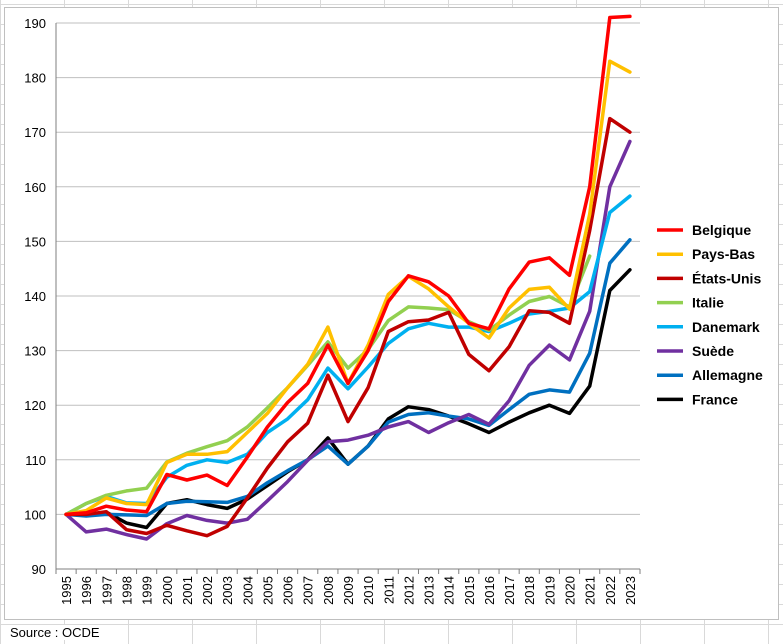 This screenshot has width=783, height=644. Describe the element at coordinates (267, 590) in the screenshot. I see `x-tick-label: 2005` at that location.